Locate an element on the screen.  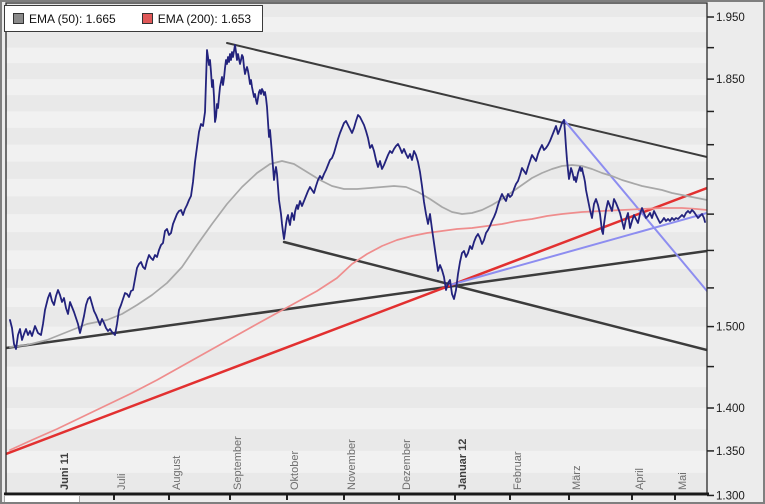
y-axis-label: 1.950 is located at coordinates (730, 18).